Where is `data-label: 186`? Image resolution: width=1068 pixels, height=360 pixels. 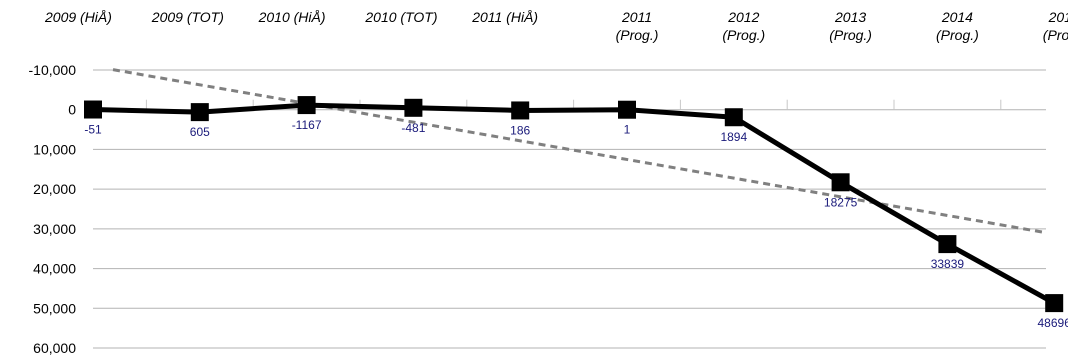 data-label: 186 is located at coordinates (520, 130).